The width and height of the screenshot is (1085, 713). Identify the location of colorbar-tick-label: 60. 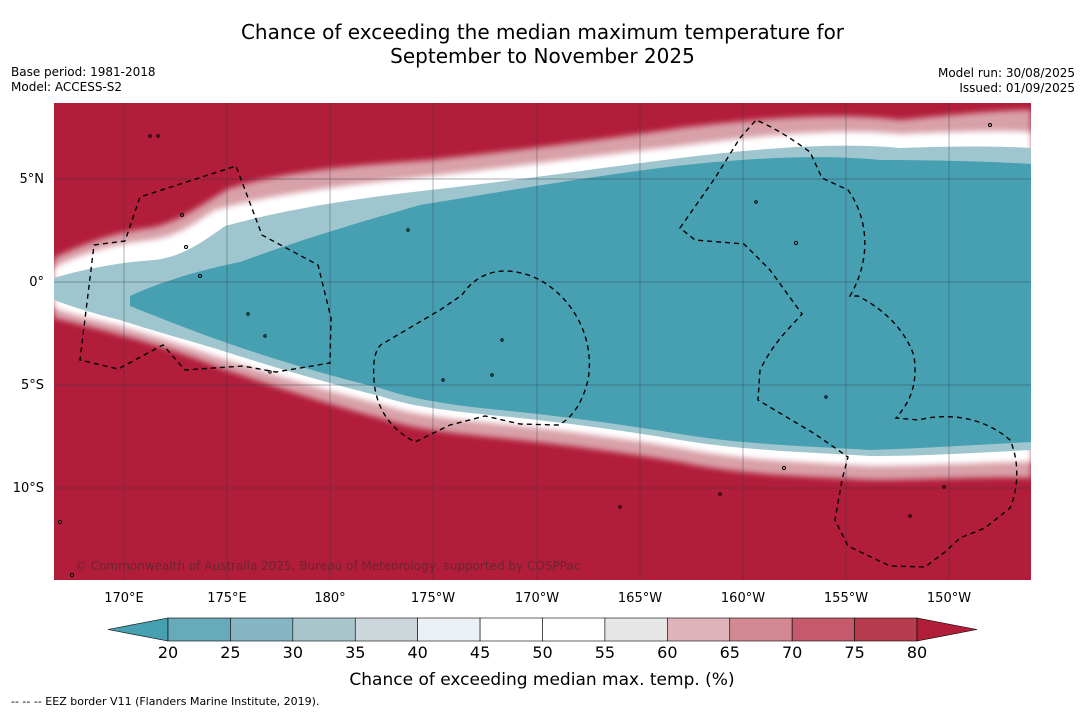
(667, 652).